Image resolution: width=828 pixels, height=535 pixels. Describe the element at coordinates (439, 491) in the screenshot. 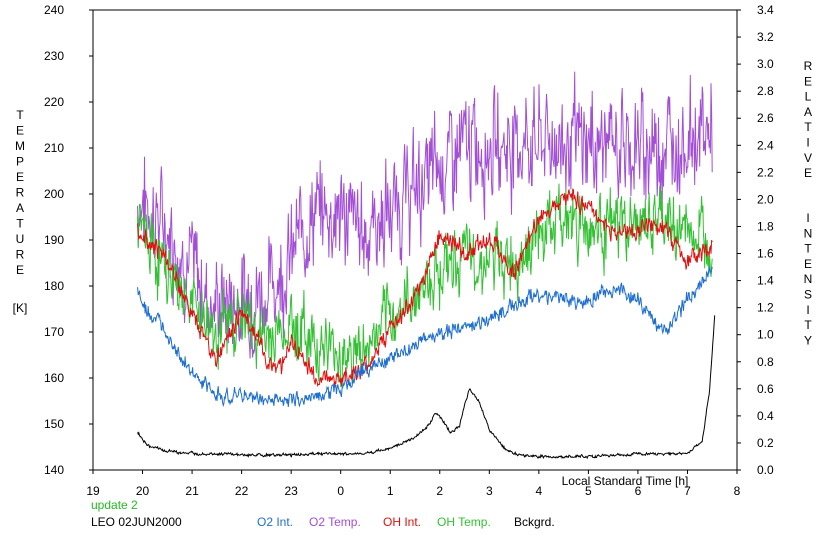

I see `x-tick-label: 2` at that location.